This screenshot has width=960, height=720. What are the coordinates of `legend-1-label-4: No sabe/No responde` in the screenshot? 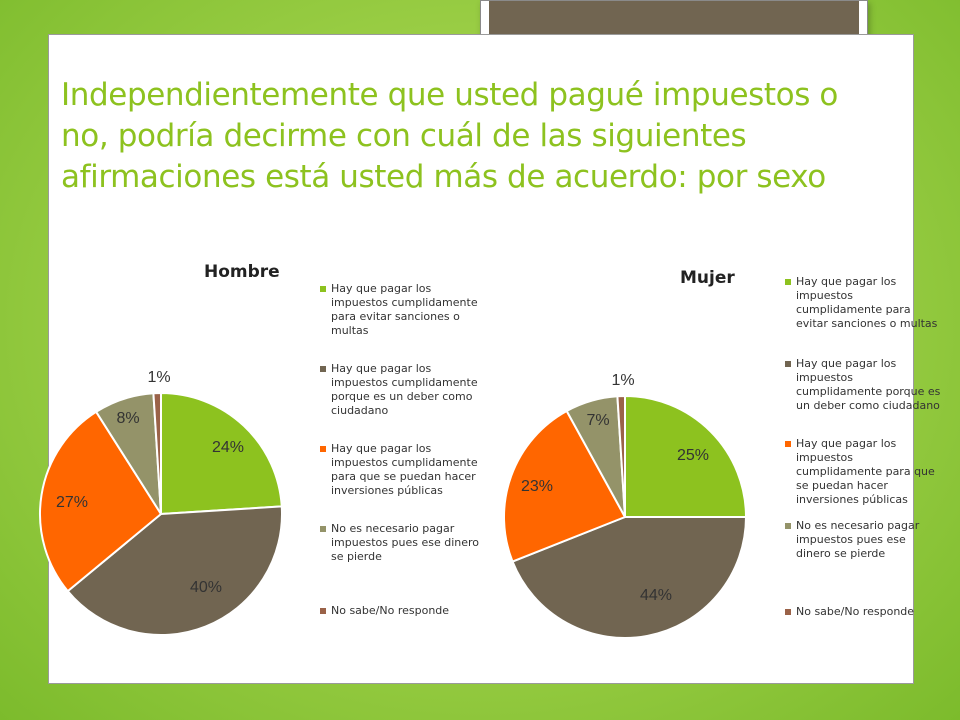 It's located at (855, 611).